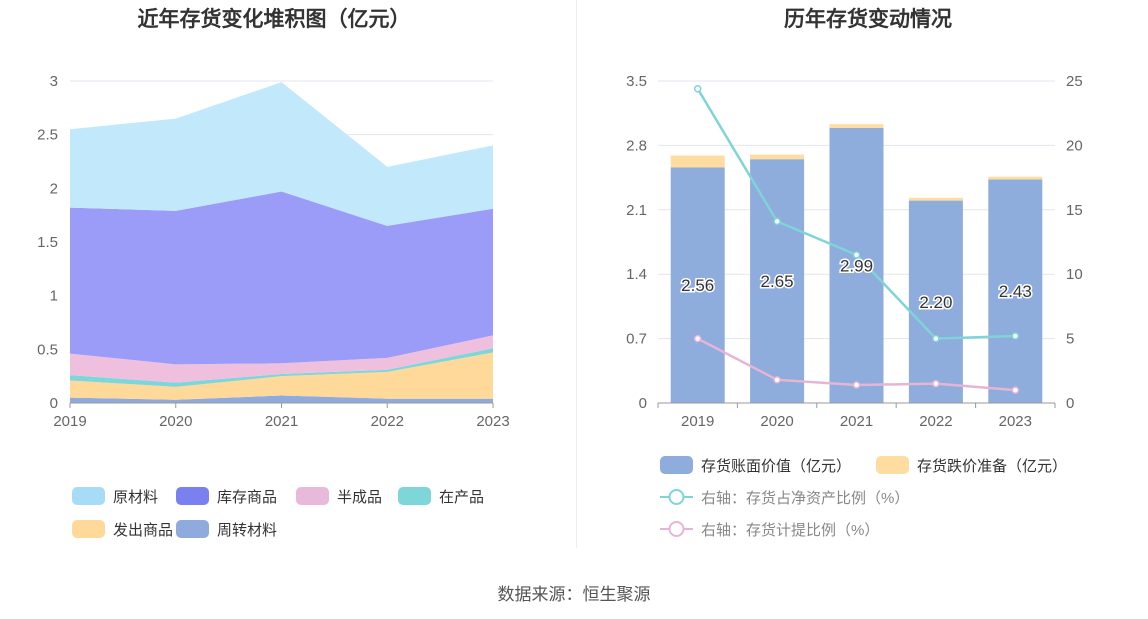 The width and height of the screenshot is (1148, 619). I want to click on left-x-tick-label: 2019, so click(69, 421).